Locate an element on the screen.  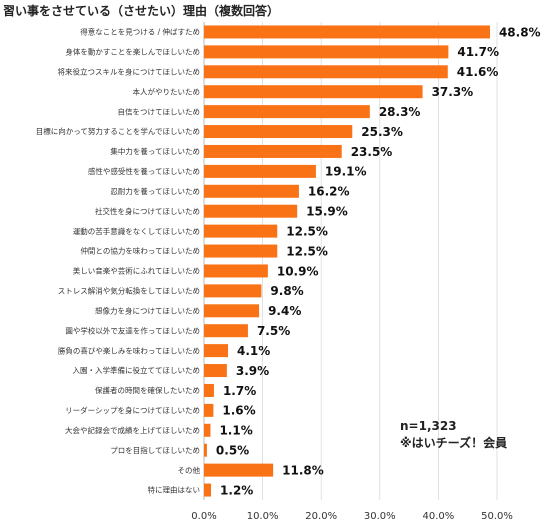
category-label: 勝負の喜びや楽しみを味わってほしいため is located at coordinates (129, 350).